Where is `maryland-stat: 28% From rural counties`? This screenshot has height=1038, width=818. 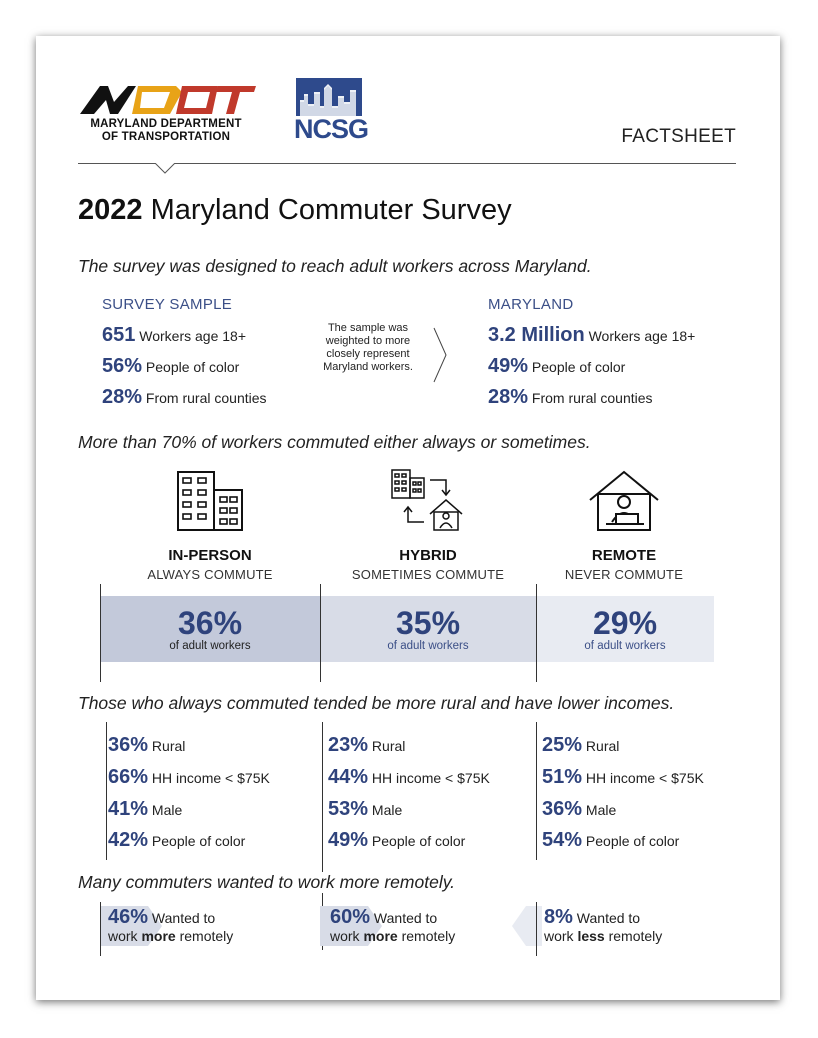 maryland-stat: 28% From rural counties is located at coordinates (570, 397).